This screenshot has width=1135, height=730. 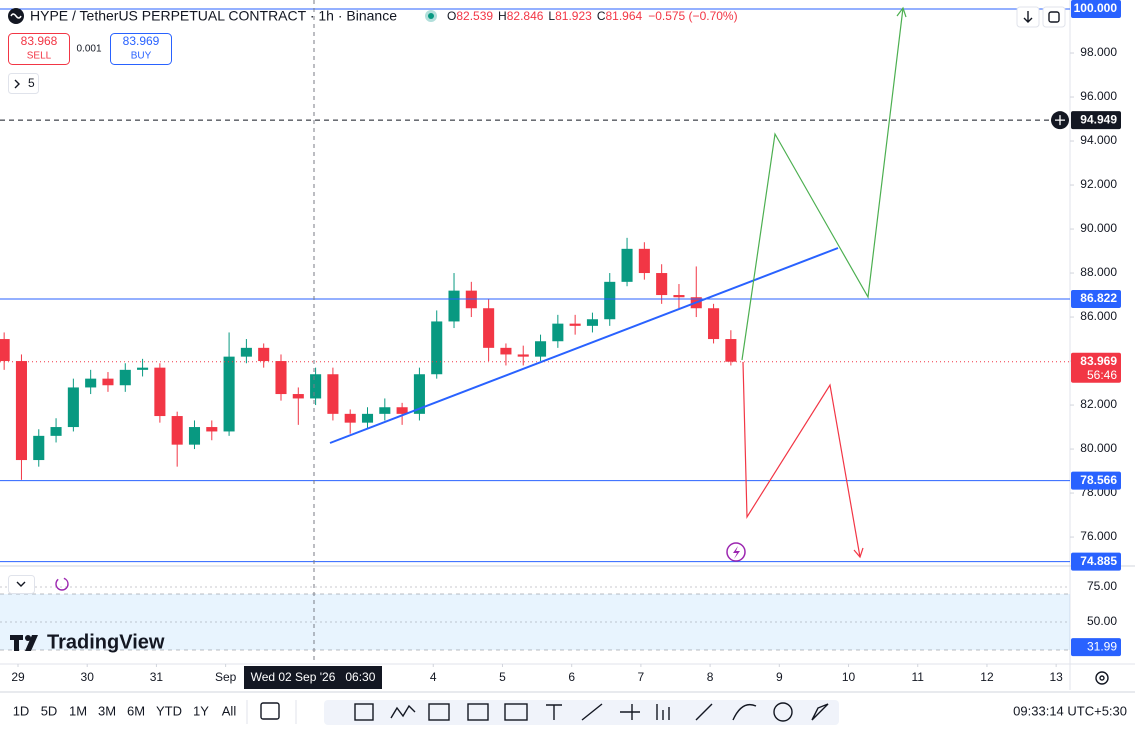 I want to click on bear-path-drawing, so click(x=801, y=459).